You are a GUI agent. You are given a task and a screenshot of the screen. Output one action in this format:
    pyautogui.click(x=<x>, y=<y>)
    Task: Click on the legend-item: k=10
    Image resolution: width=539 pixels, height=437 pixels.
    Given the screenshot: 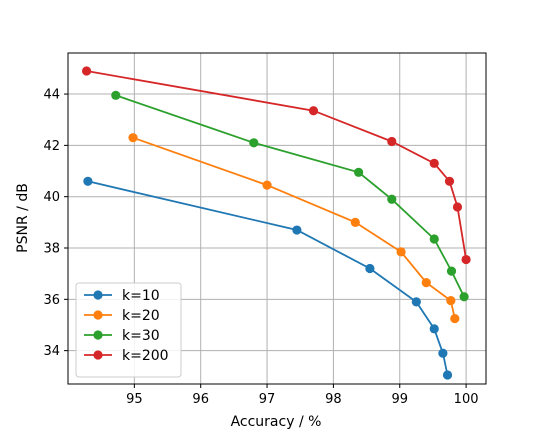 What is the action you would take?
    pyautogui.click(x=122, y=296)
    